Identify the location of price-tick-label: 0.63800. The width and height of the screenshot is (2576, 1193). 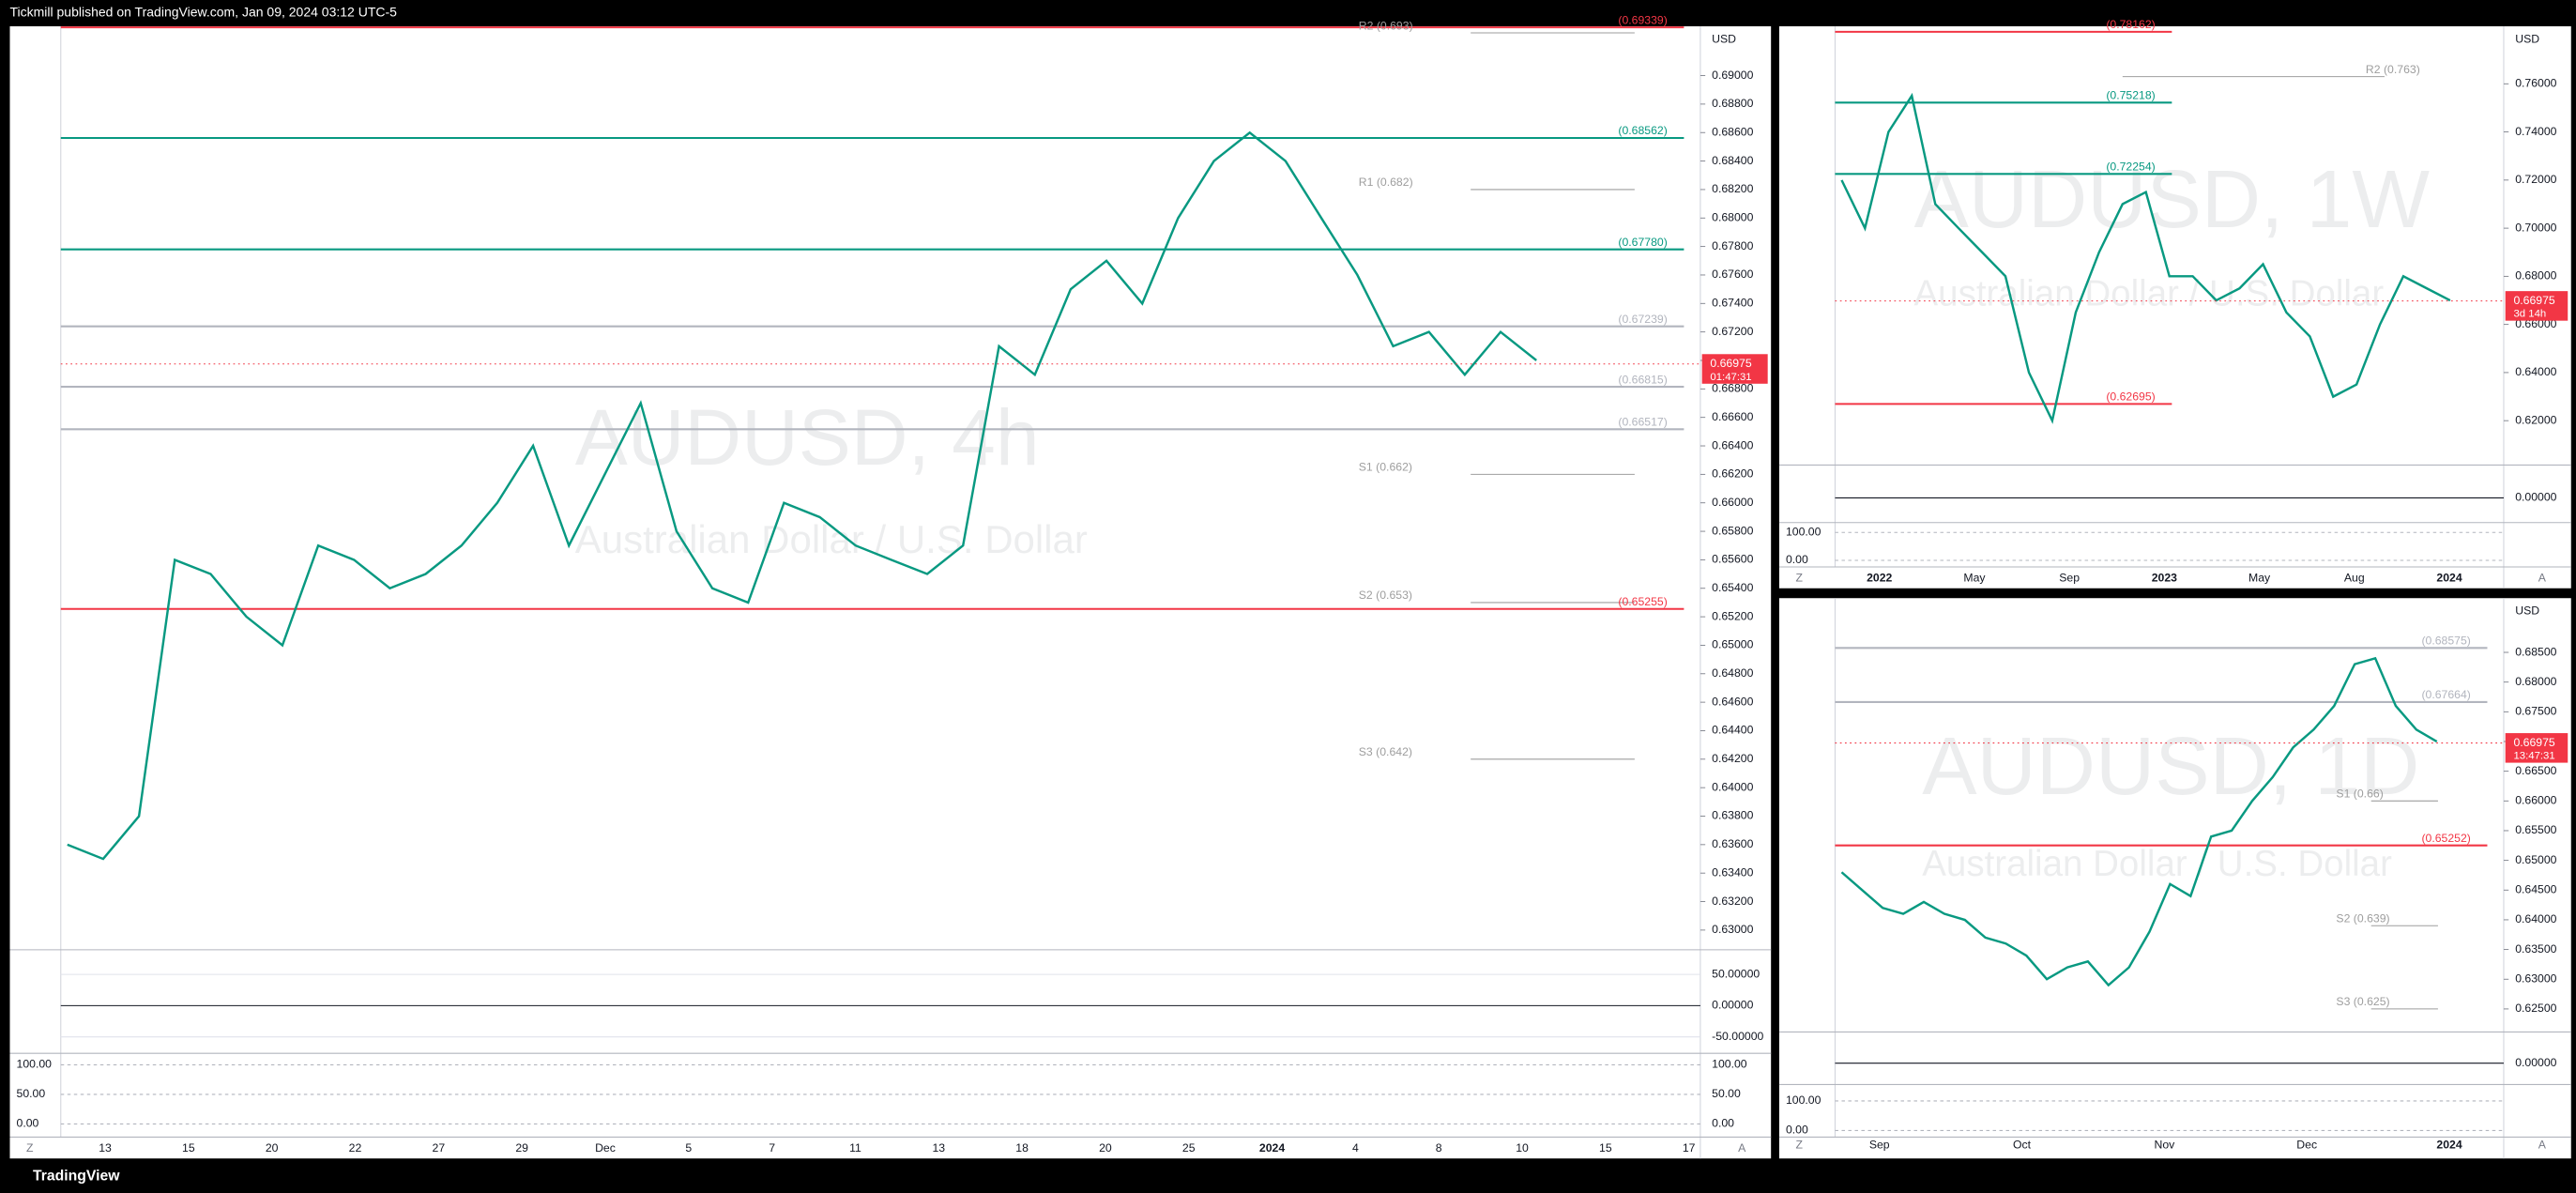
(1732, 815).